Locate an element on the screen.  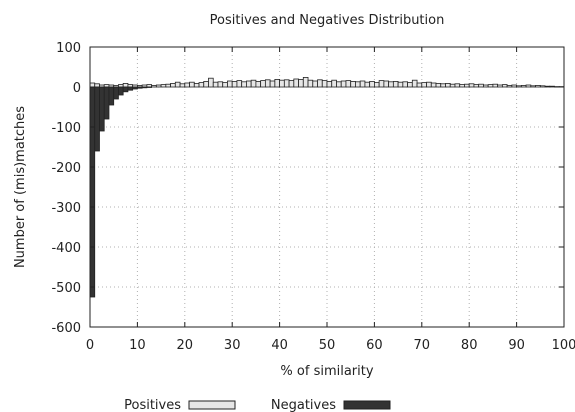
x-tick-label: 60 is located at coordinates (374, 345).